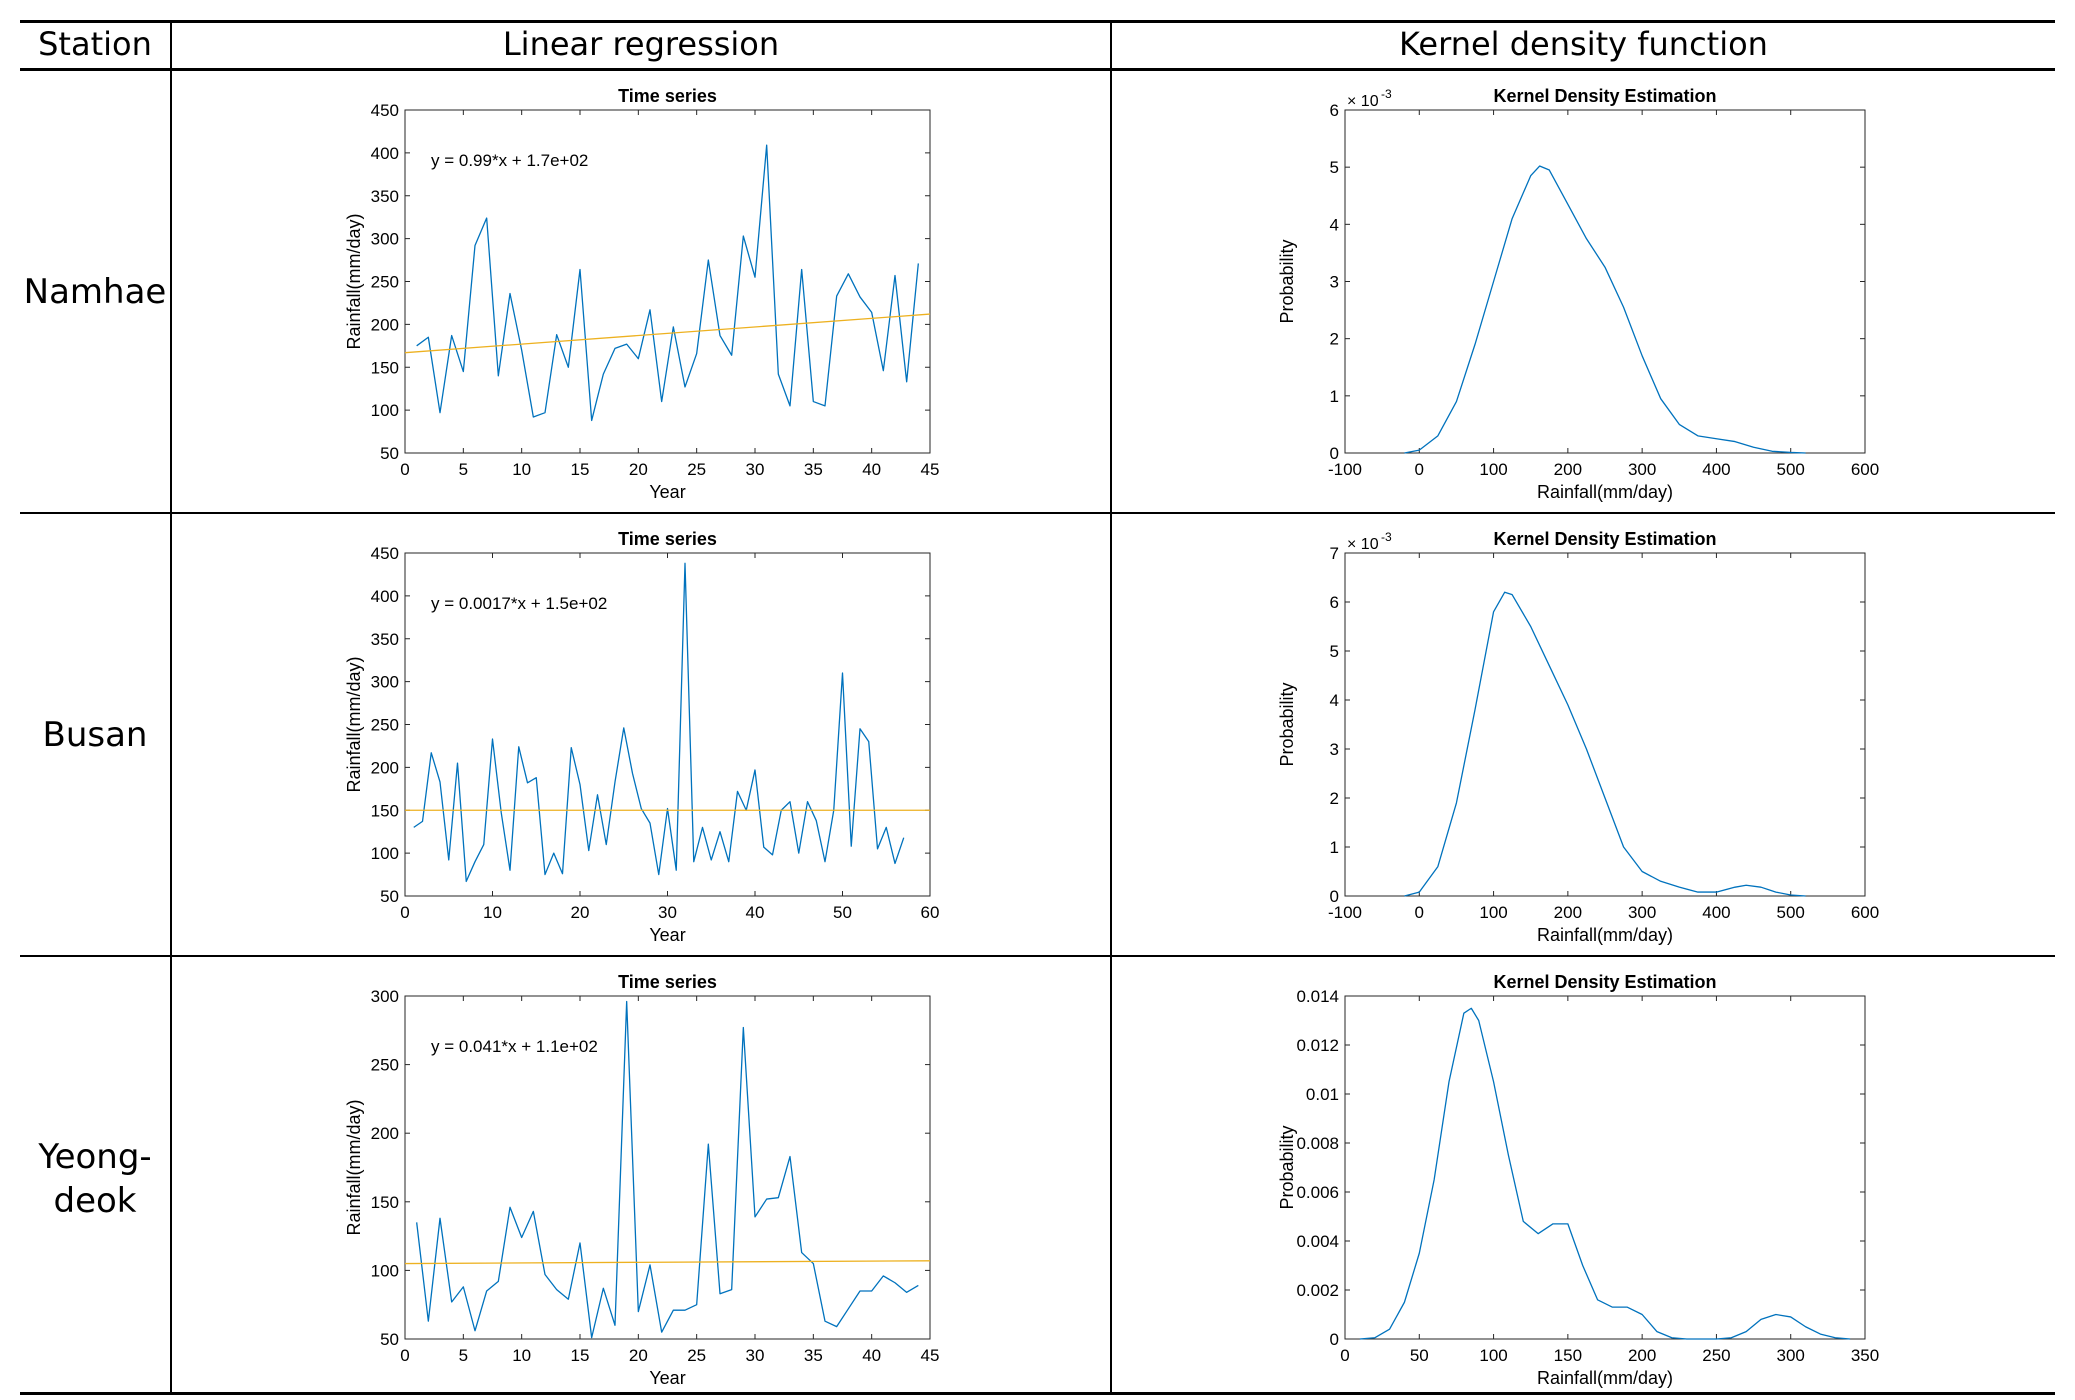 The height and width of the screenshot is (1400, 2075). What do you see at coordinates (509, 160) in the screenshot?
I see `regression-equation: y = 0.99*x + 1.7e+02` at bounding box center [509, 160].